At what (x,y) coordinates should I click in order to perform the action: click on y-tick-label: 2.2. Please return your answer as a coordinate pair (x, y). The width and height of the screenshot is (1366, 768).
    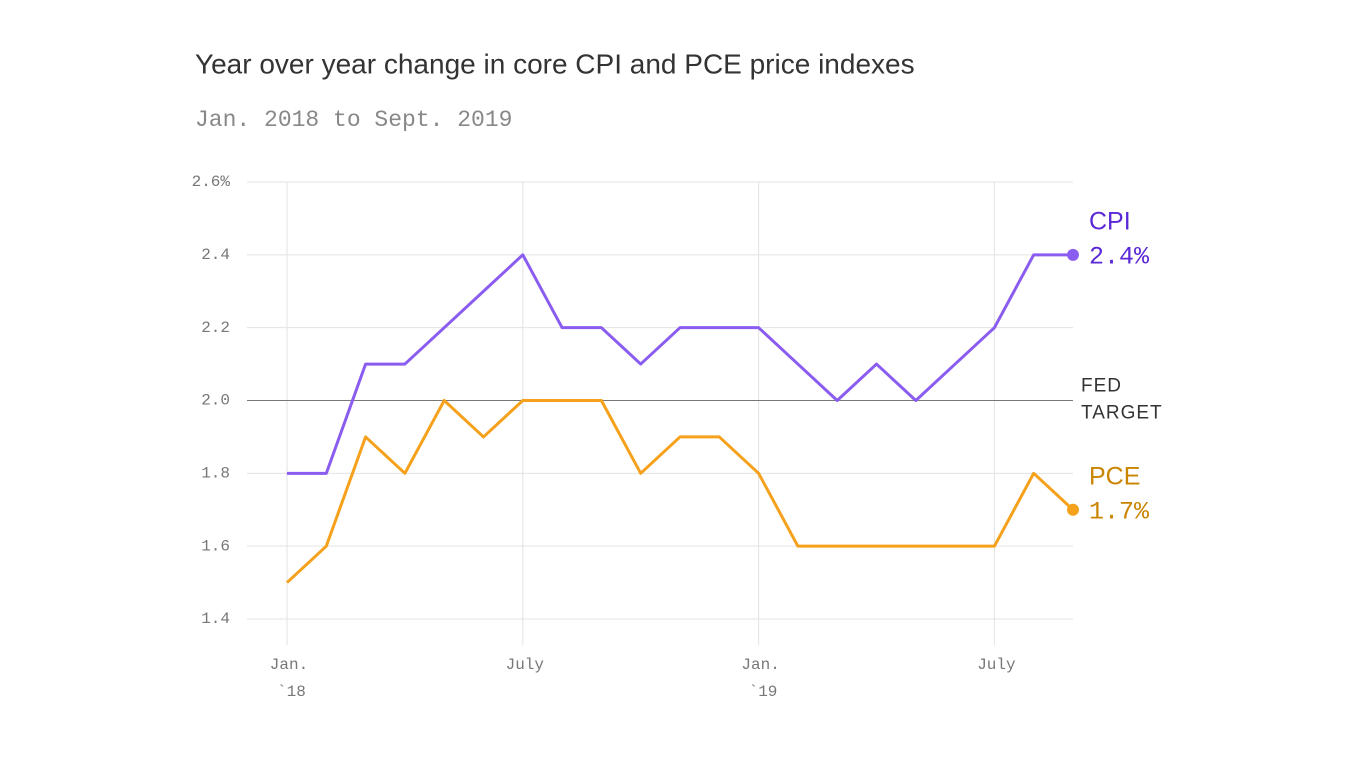
    Looking at the image, I should click on (215, 328).